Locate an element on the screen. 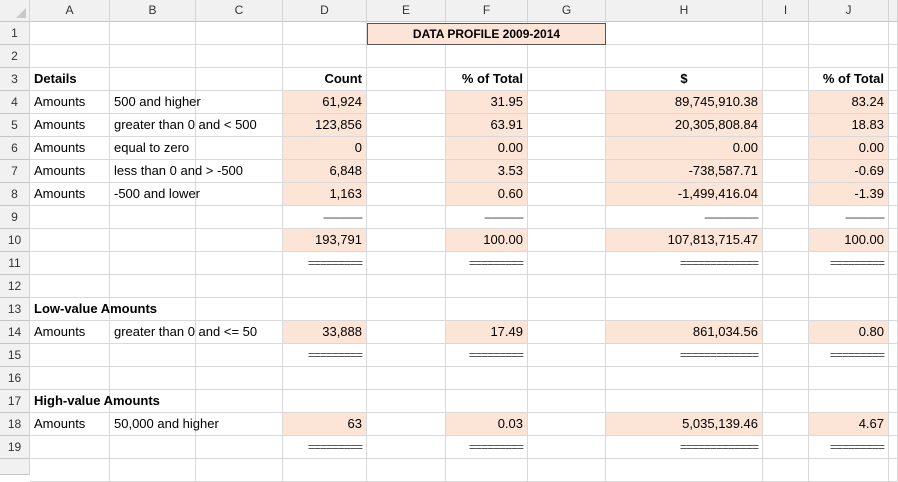 This screenshot has height=482, width=898. low-value-pct-amount: 0.80 is located at coordinates (849, 332).